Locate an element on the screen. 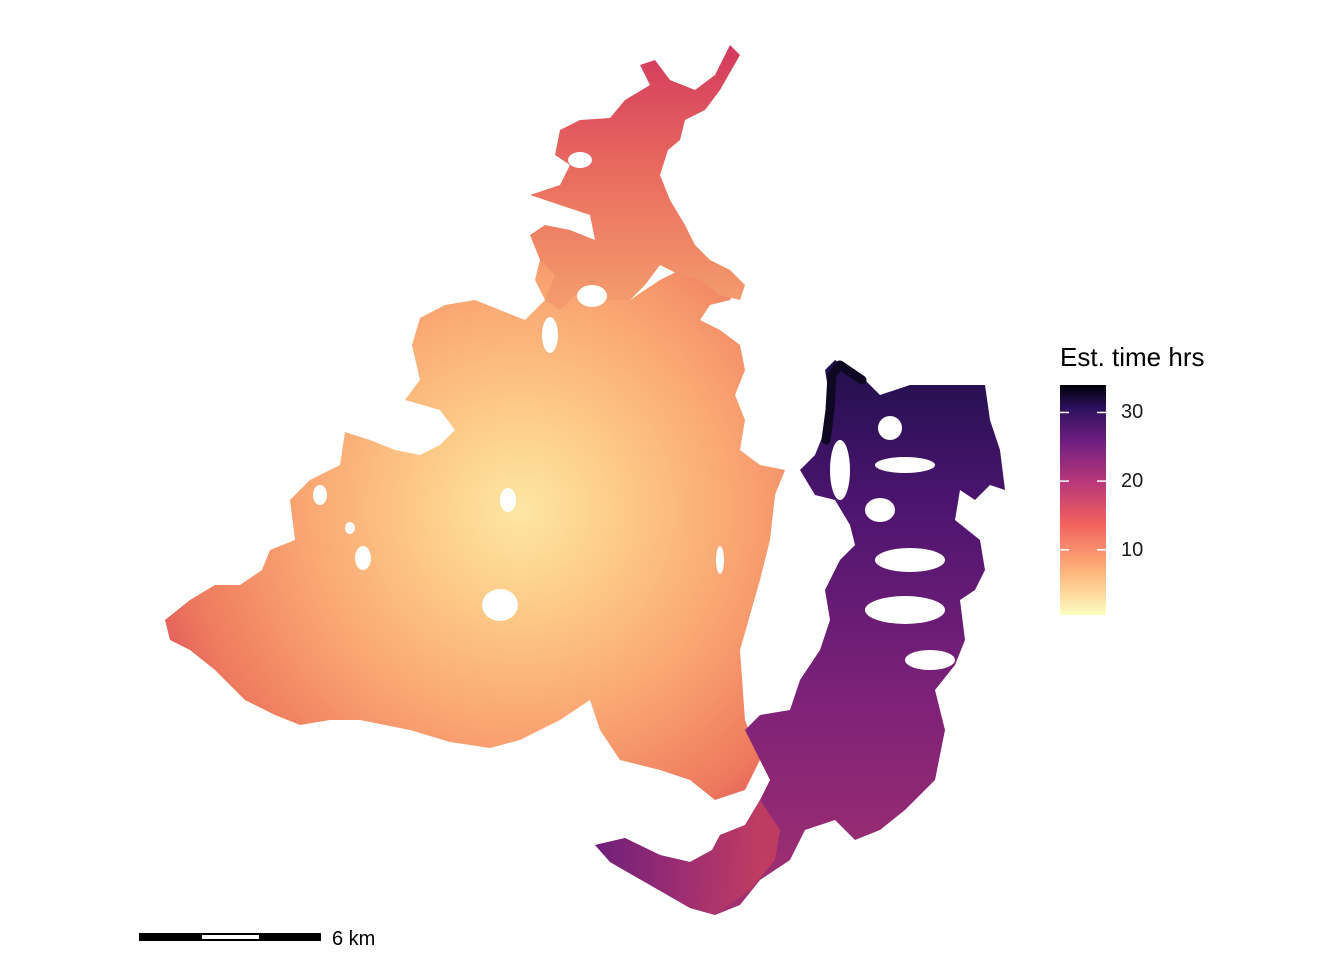  legend-tick-label: 10 is located at coordinates (1132, 549).